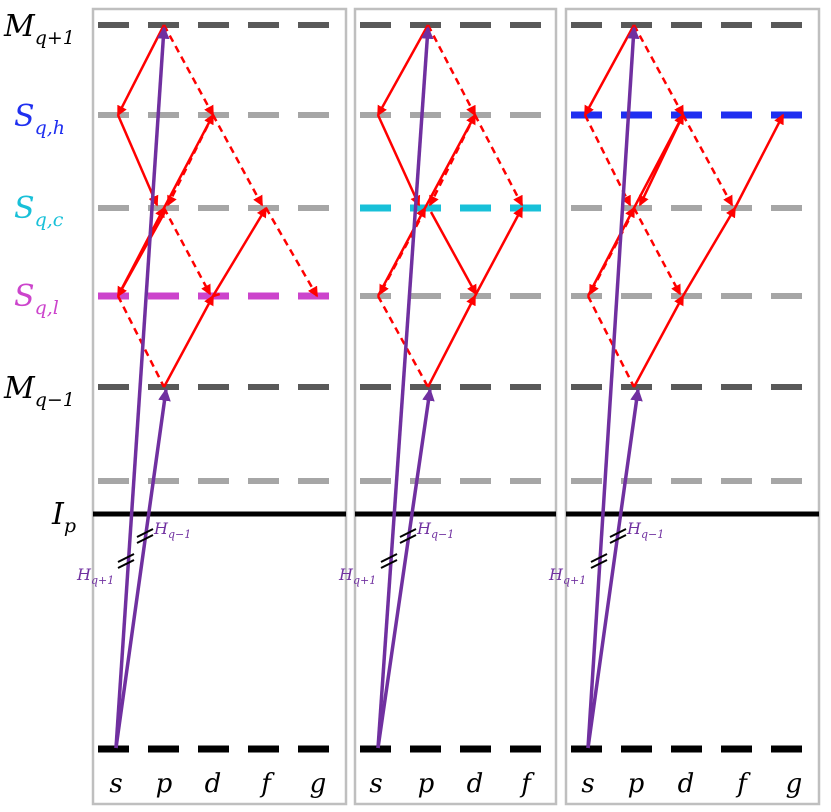 Image resolution: width=831 pixels, height=812 pixels. What do you see at coordinates (372, 548) in the screenshot?
I see `break-marks` at bounding box center [372, 548].